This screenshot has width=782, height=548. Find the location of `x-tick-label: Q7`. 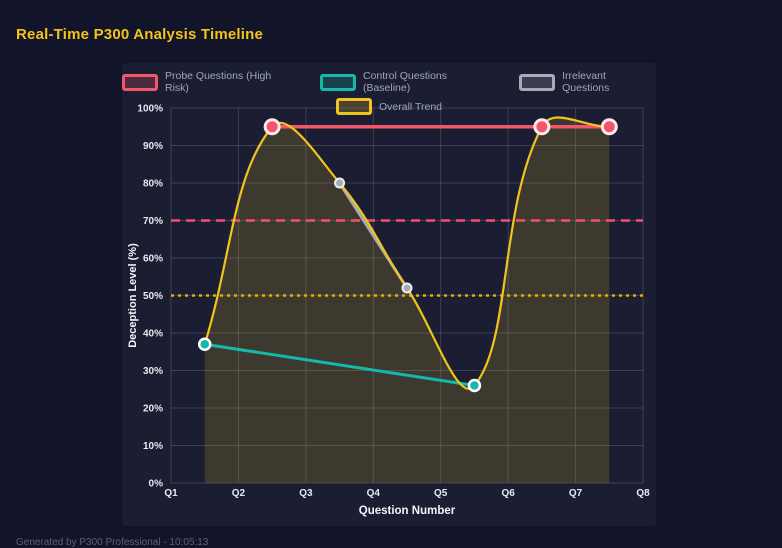

x-tick-label: Q7 is located at coordinates (576, 493).